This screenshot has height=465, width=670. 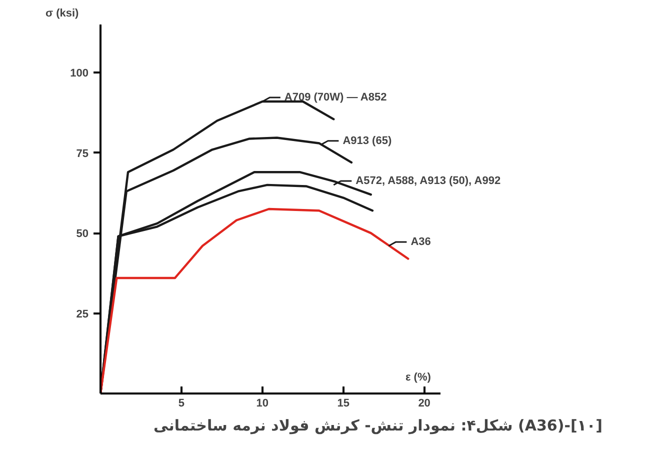 What do you see at coordinates (367, 140) in the screenshot?
I see `annotation: A913 (65)` at bounding box center [367, 140].